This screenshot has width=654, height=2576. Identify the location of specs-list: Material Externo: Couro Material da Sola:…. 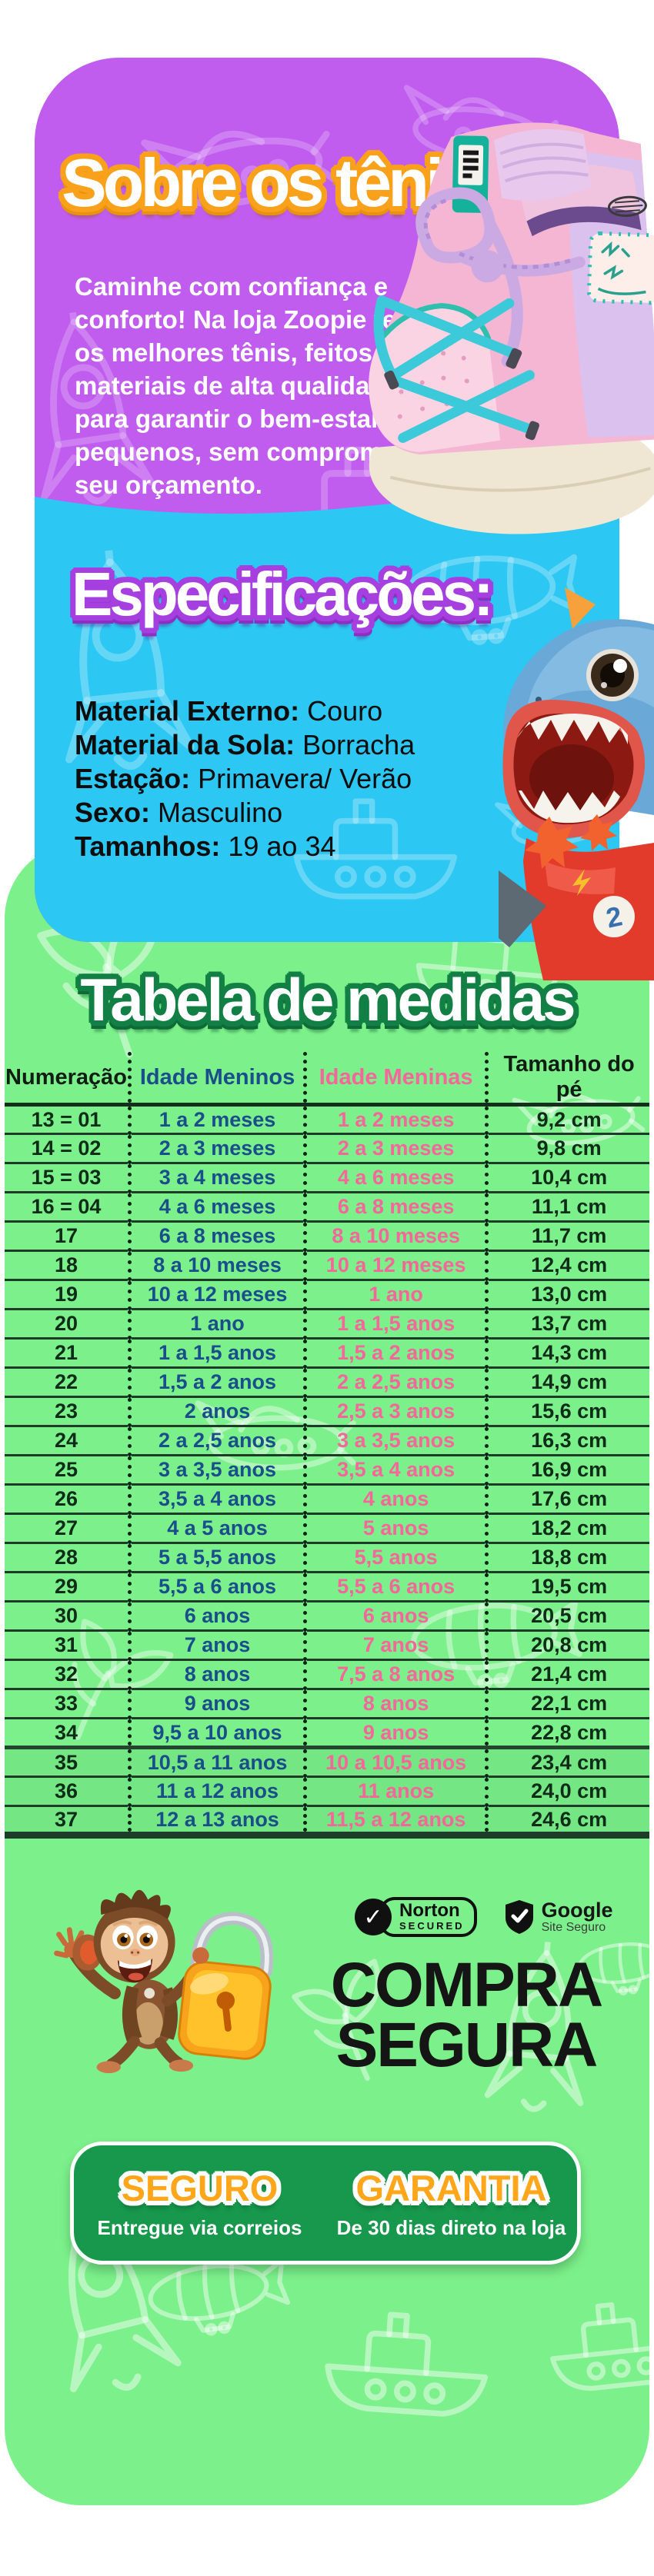
(245, 779).